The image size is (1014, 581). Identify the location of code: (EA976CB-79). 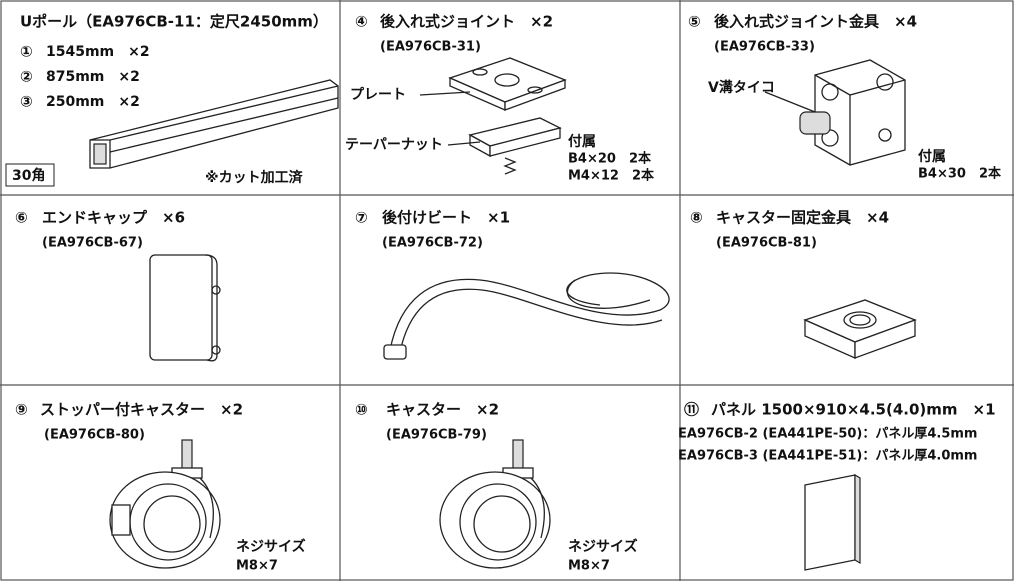
(436, 435).